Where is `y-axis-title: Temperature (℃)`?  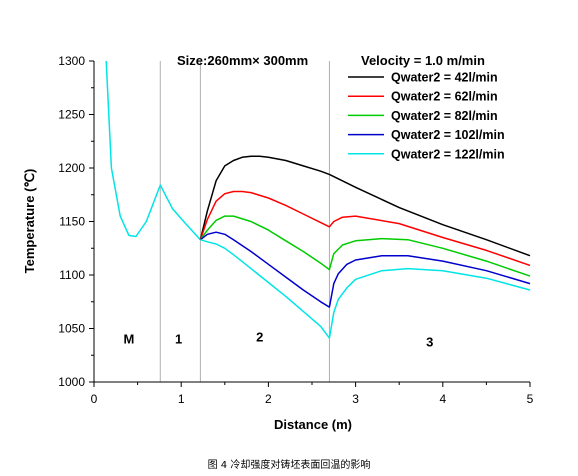 y-axis-title: Temperature (℃) is located at coordinates (29, 221).